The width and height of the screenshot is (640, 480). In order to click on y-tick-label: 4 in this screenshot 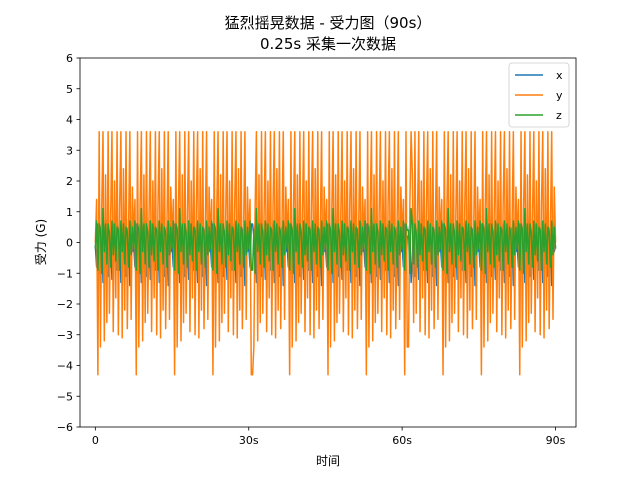, I will do `click(69, 120)`.